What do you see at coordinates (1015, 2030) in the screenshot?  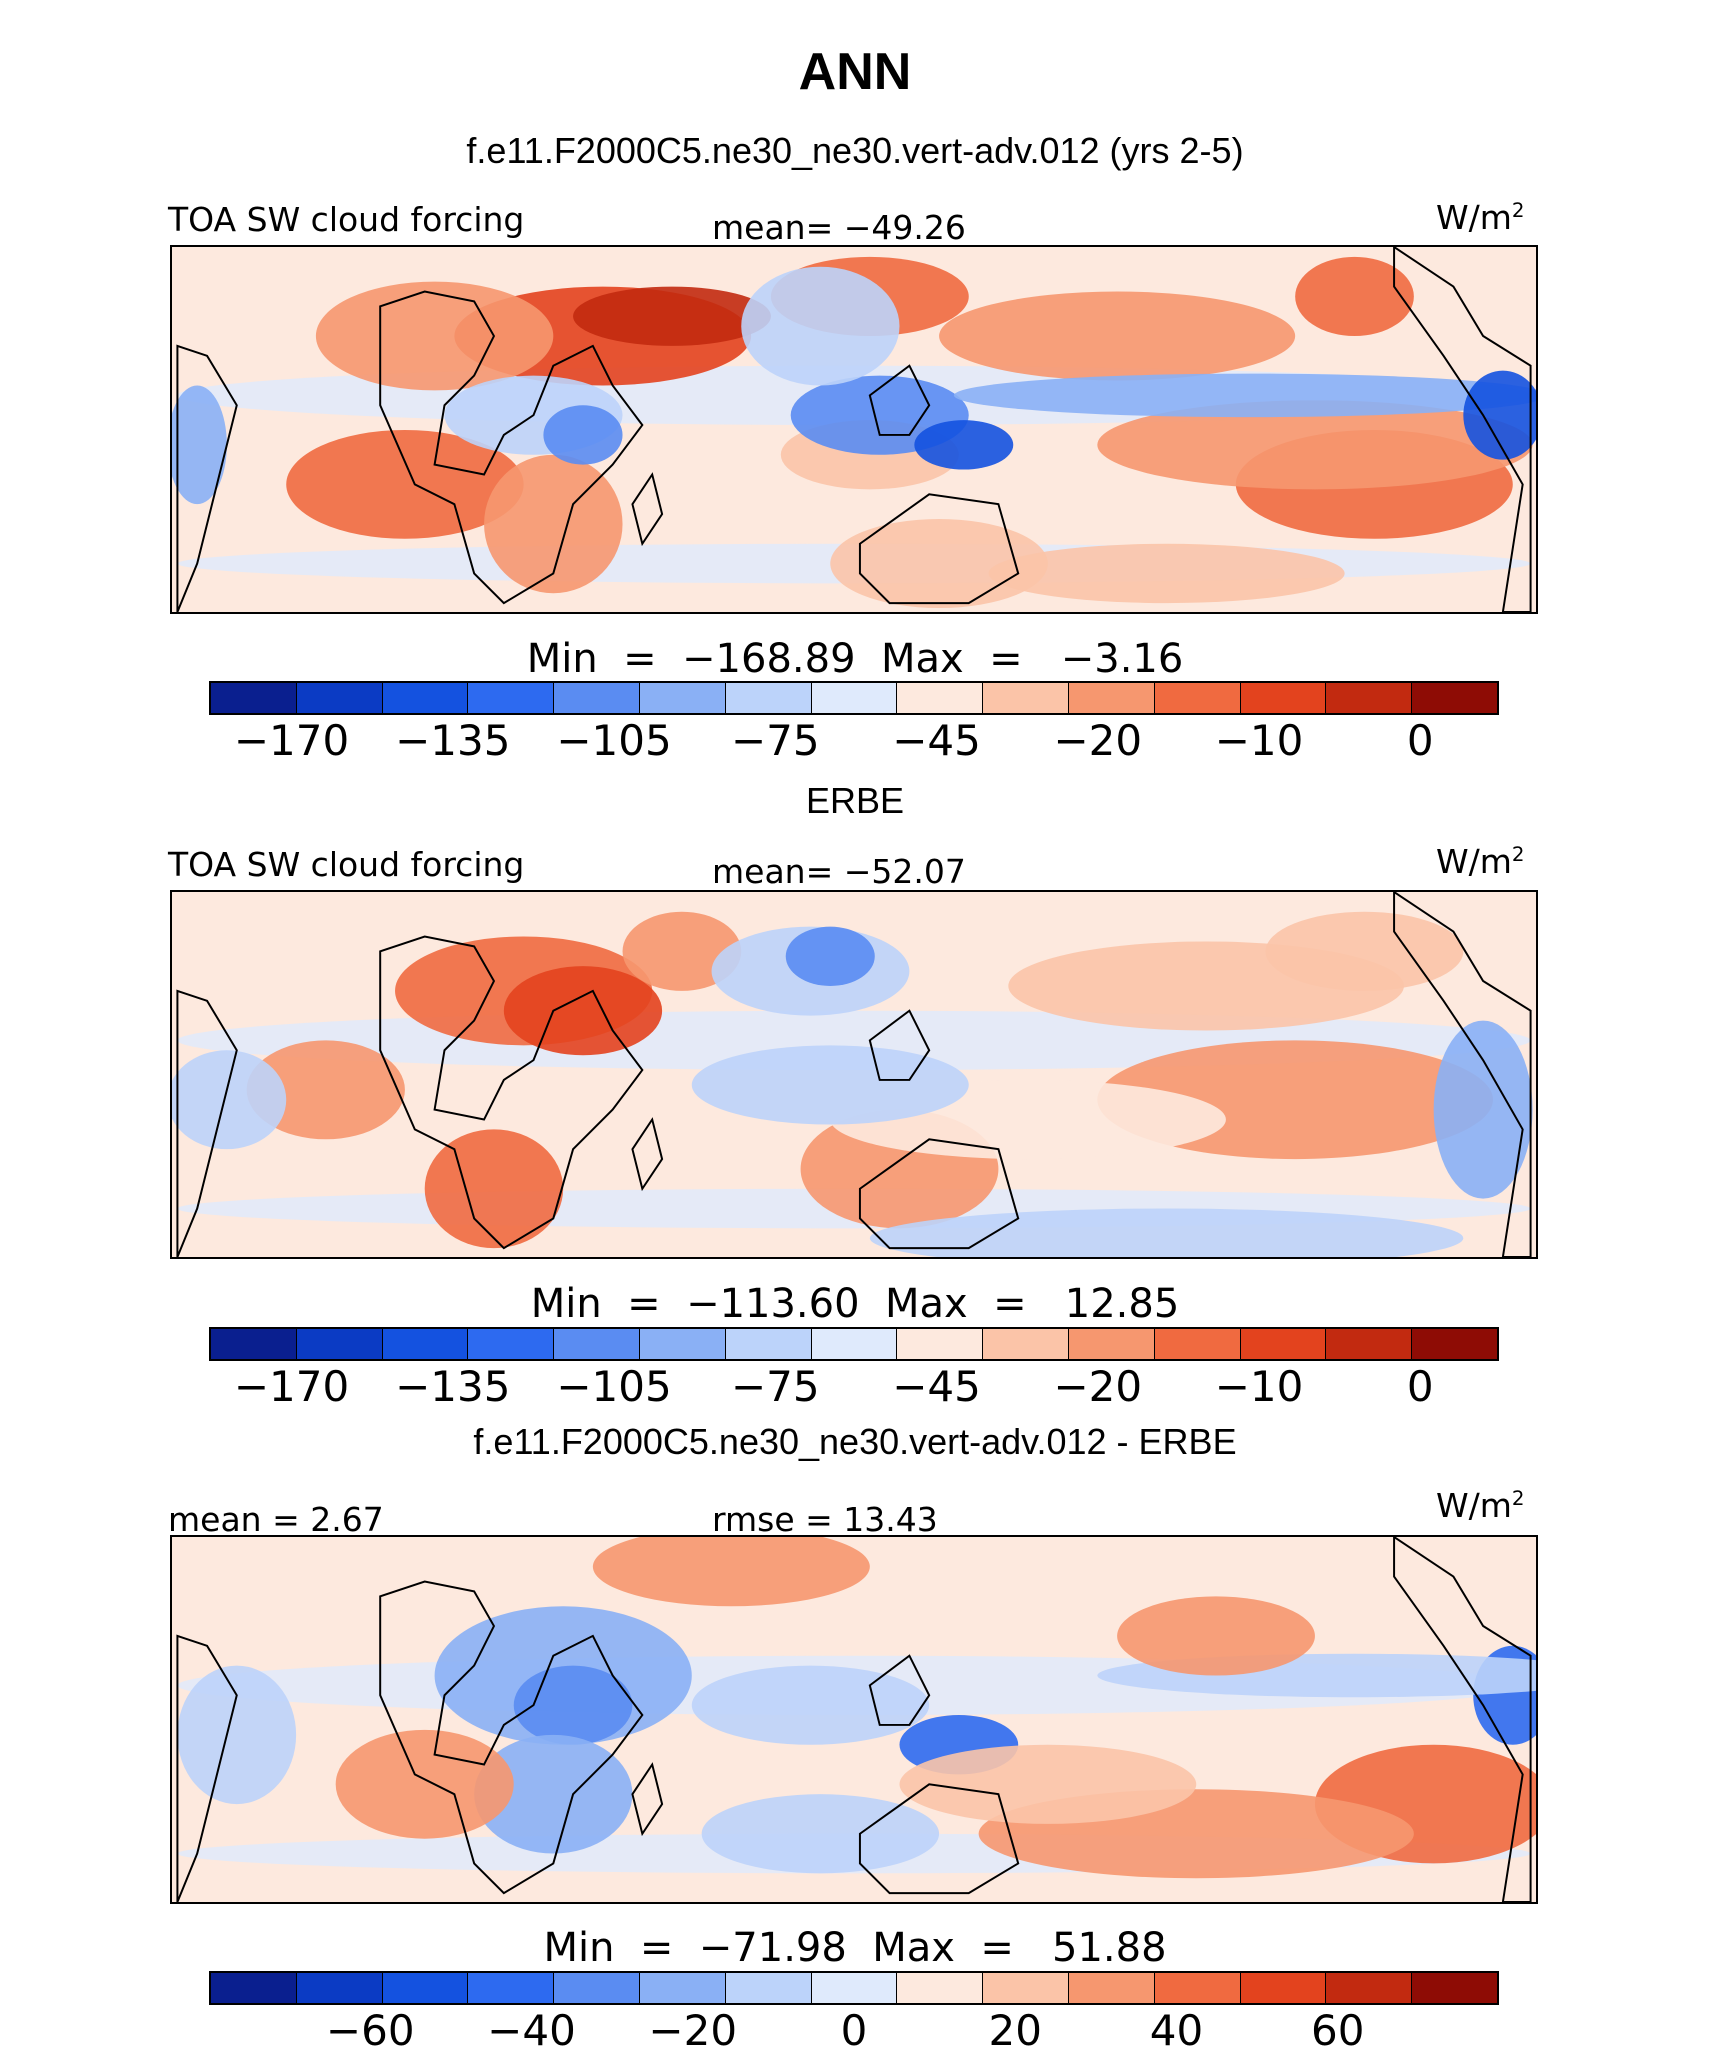 I see `colorbar-tick-label: 20` at bounding box center [1015, 2030].